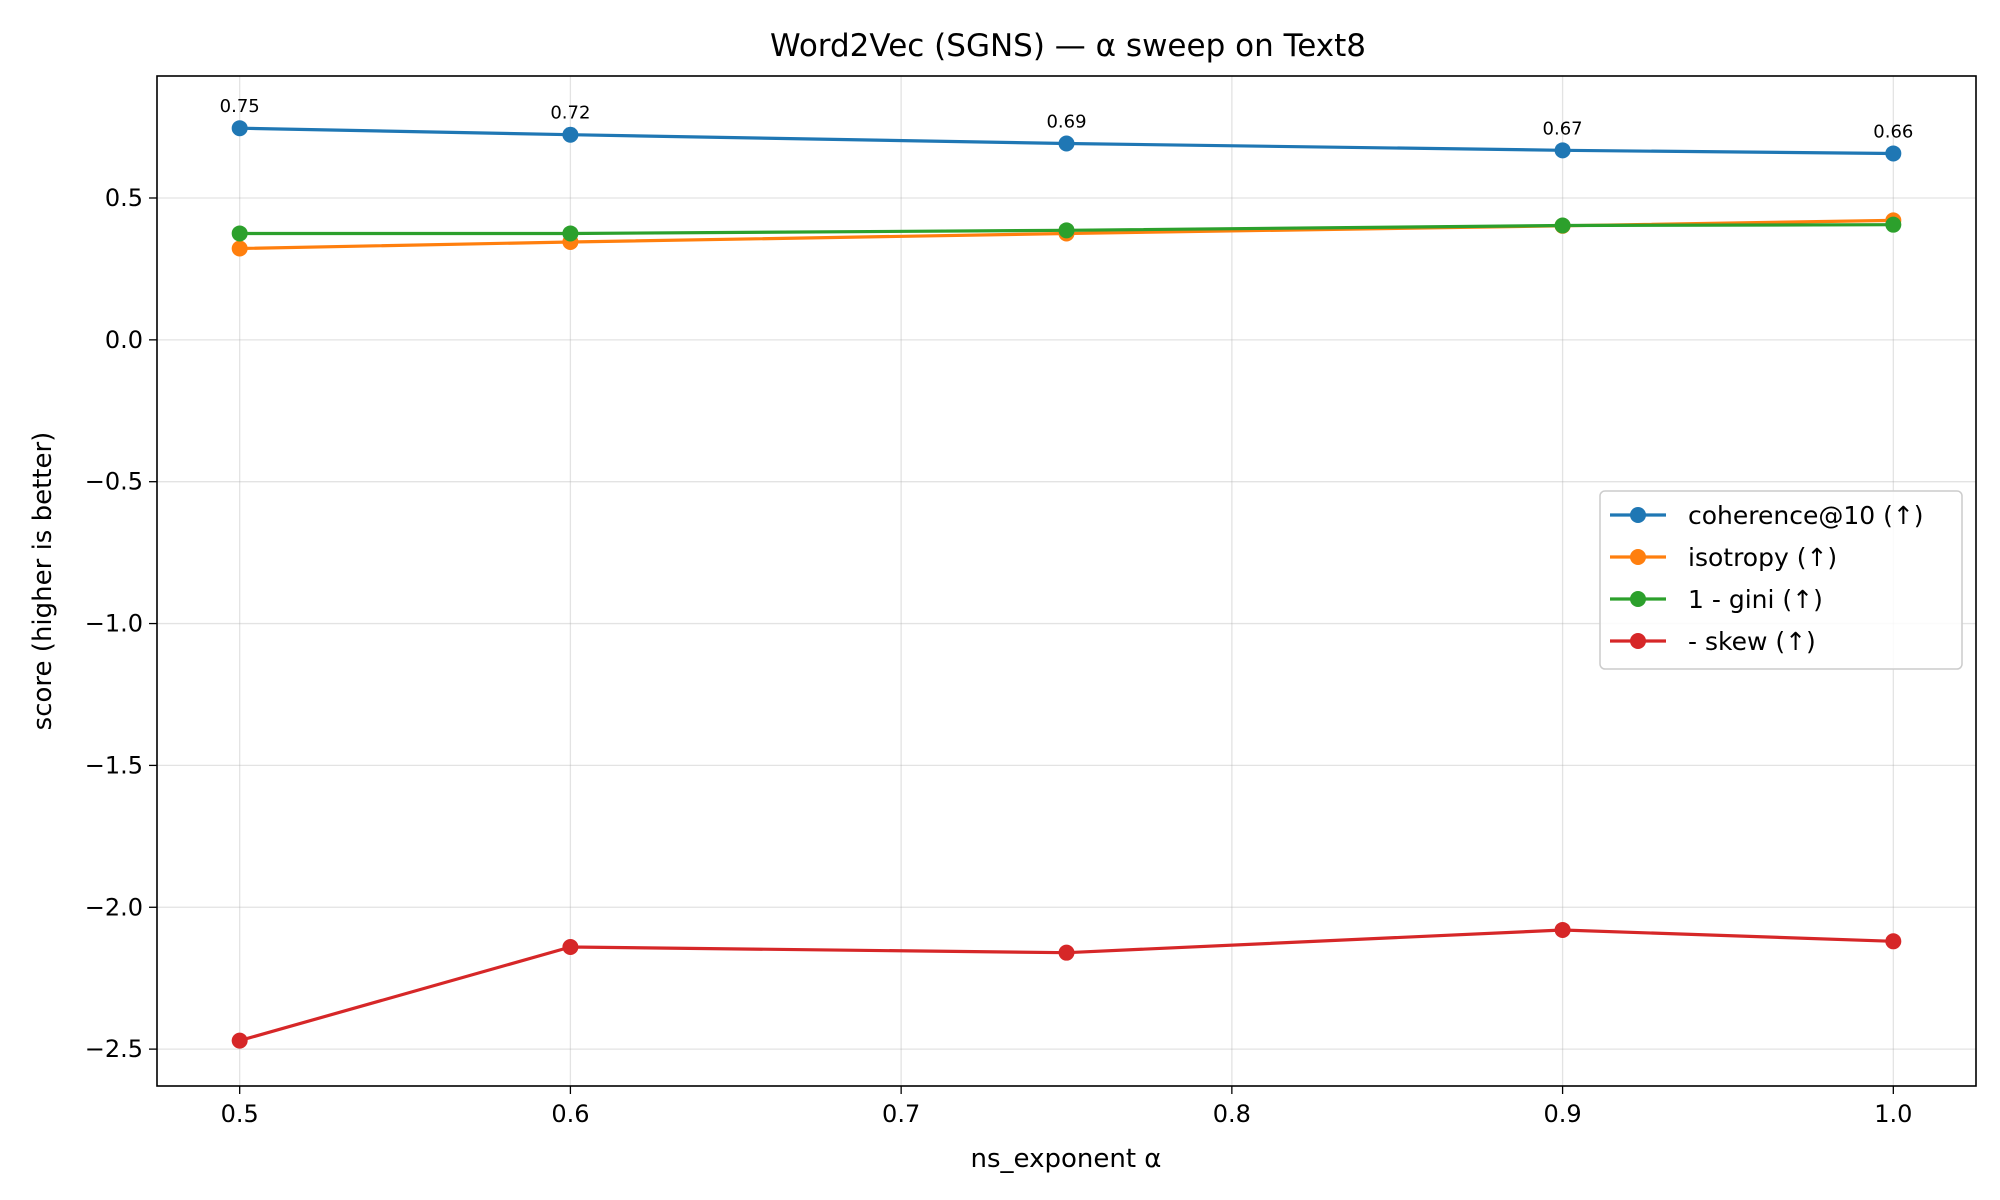  Describe the element at coordinates (901, 1114) in the screenshot. I see `x-tick-label: 0.7` at that location.